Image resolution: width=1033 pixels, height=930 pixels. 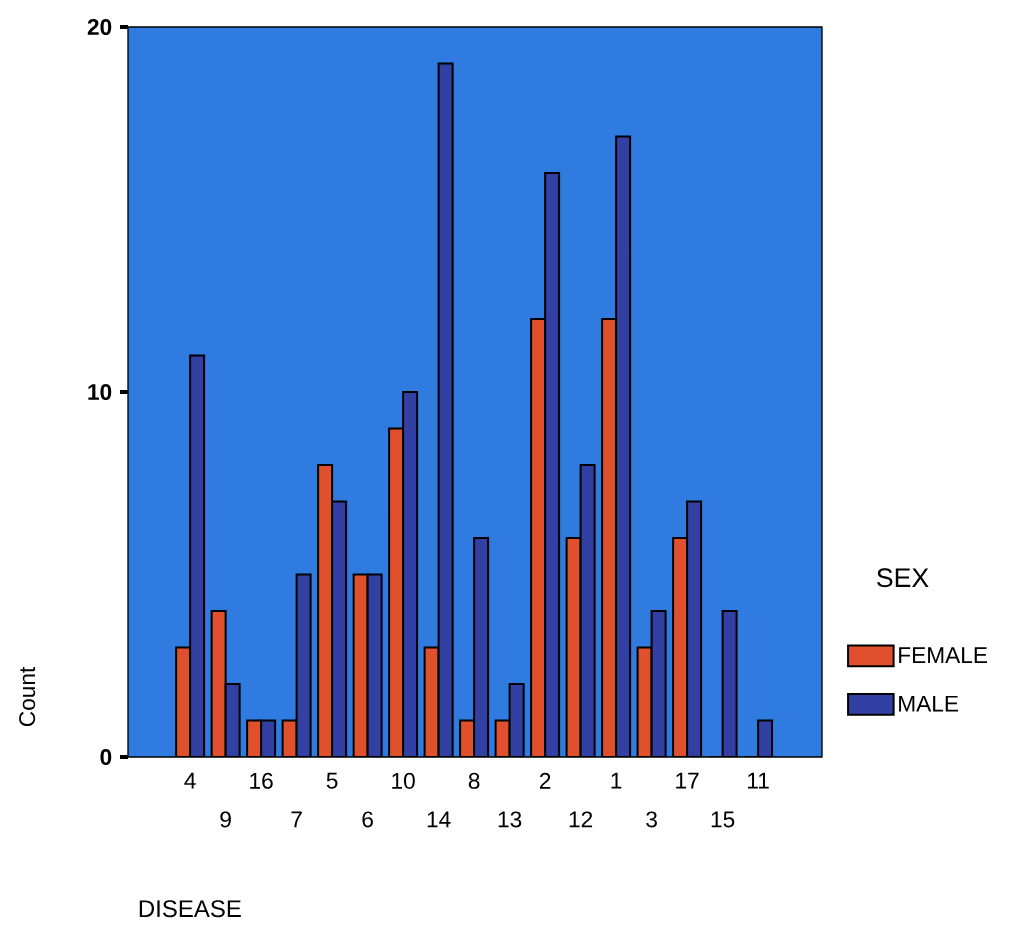 I want to click on y-tick-label: 0, so click(x=106, y=757).